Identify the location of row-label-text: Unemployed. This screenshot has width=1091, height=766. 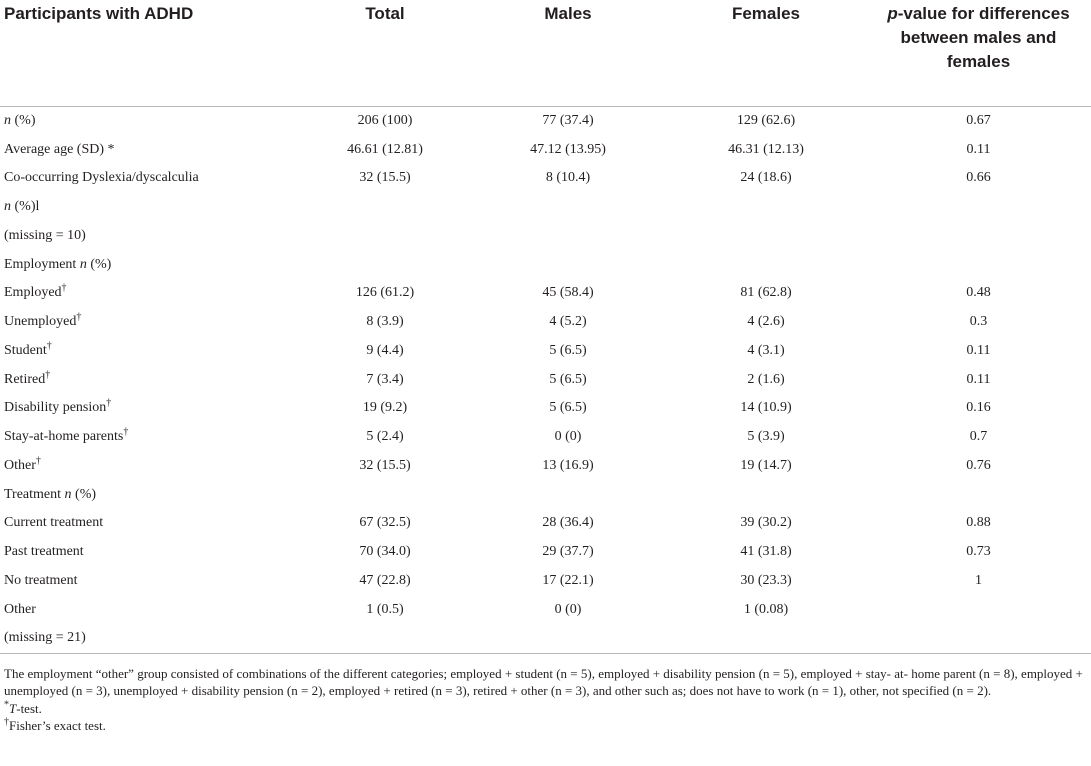
(40, 322).